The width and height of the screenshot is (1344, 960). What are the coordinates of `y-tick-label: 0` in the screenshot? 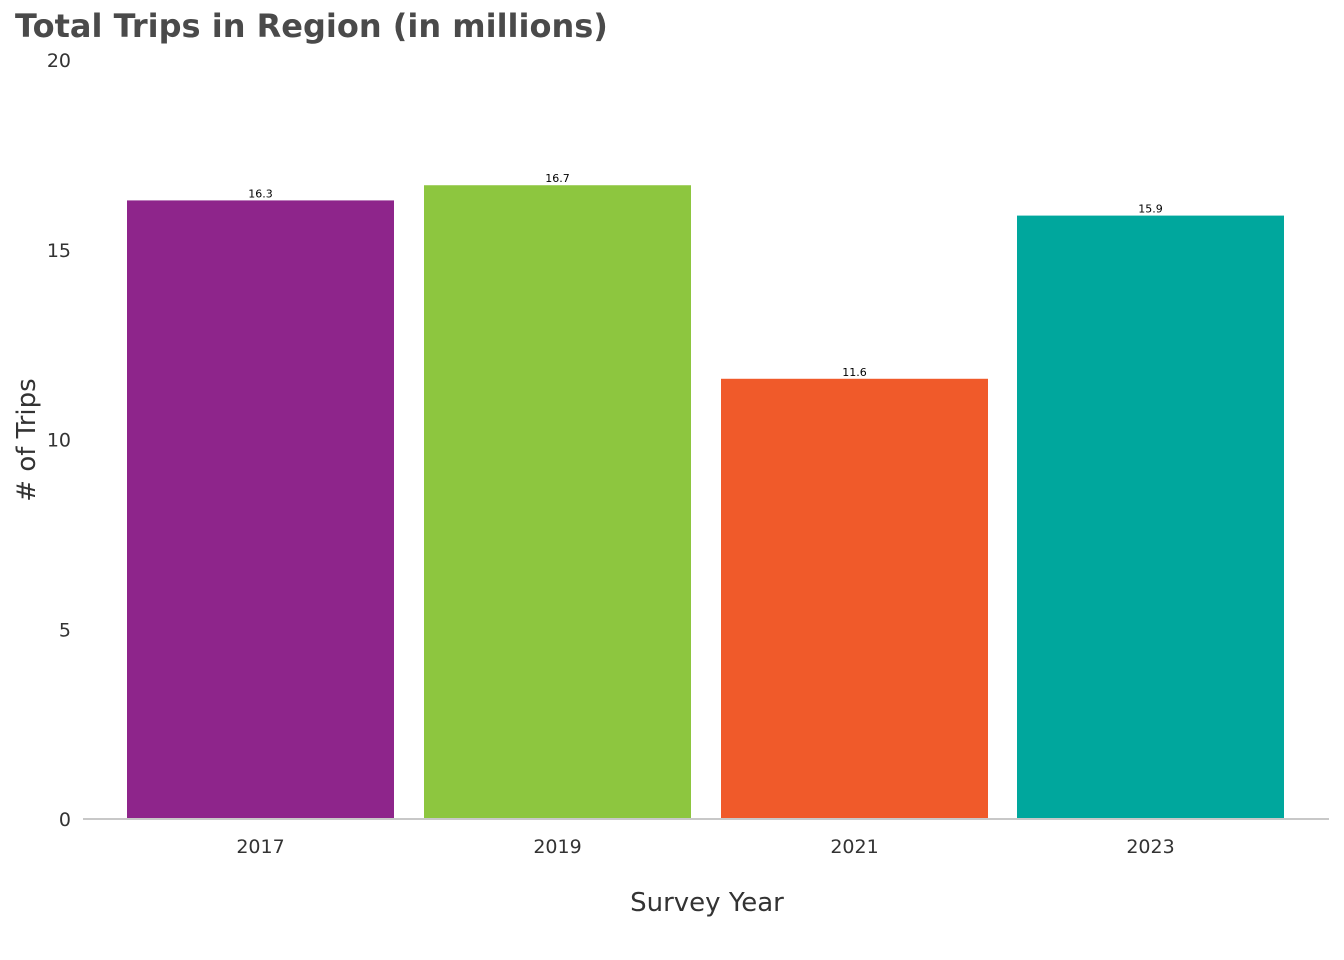 It's located at (65, 820).